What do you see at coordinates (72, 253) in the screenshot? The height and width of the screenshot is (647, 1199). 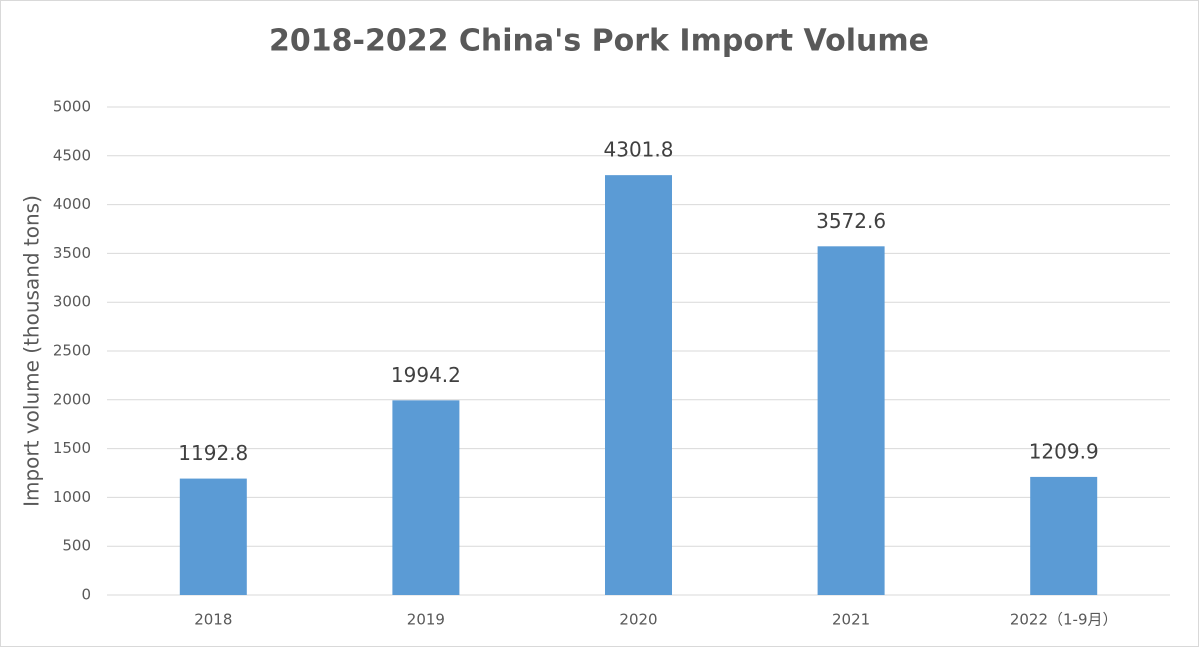 I see `y-tick-label: 3500` at bounding box center [72, 253].